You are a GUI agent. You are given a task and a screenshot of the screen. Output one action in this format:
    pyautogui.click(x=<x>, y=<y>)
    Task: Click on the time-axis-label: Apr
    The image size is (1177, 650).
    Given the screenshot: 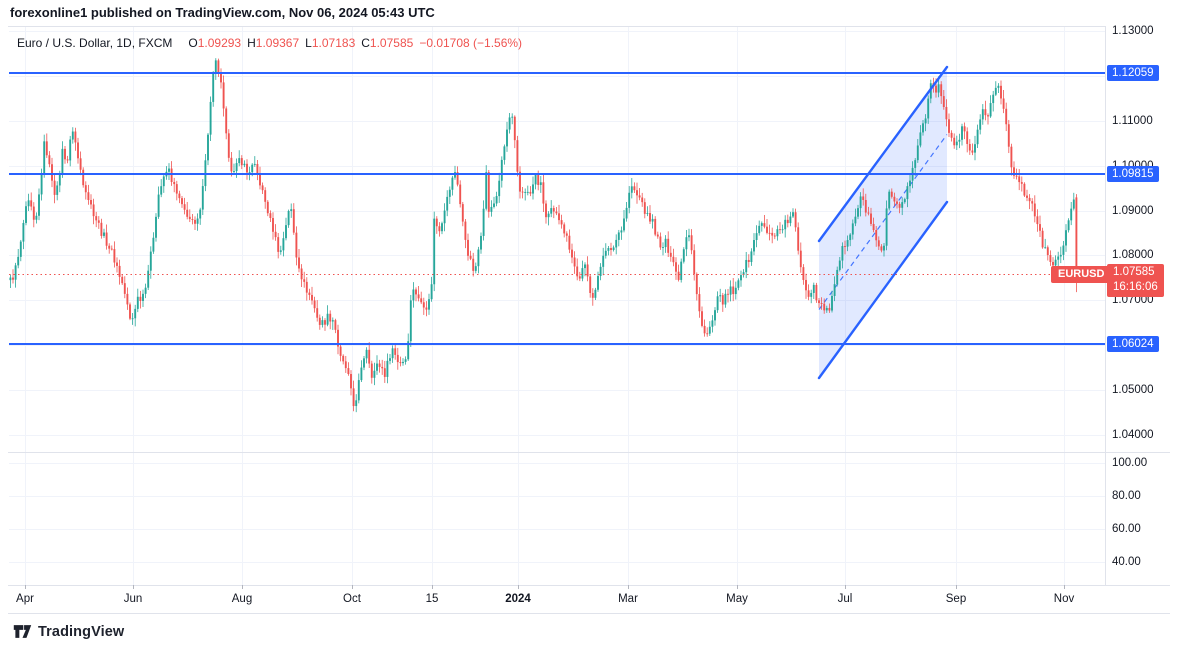 What is the action you would take?
    pyautogui.click(x=25, y=599)
    